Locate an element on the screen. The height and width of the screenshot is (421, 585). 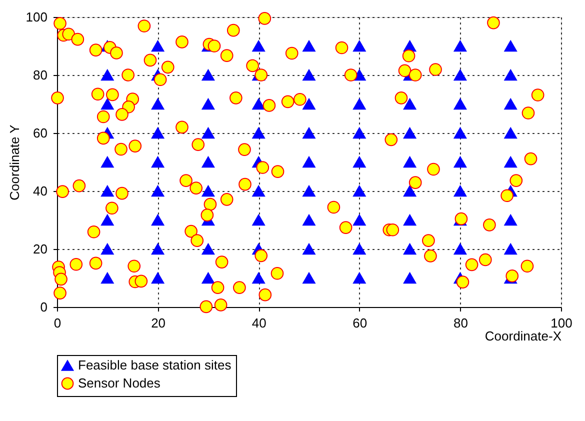
x-axis-title: Coordinate-X is located at coordinates (523, 336).